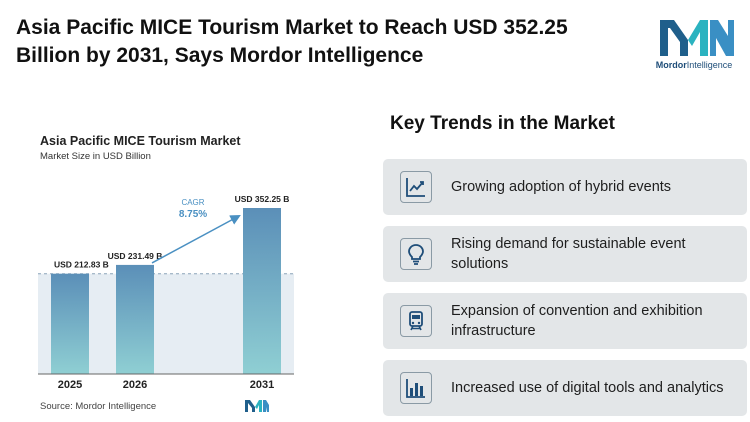 The height and width of the screenshot is (422, 750). What do you see at coordinates (697, 38) in the screenshot?
I see `mordor-logo-mark-icon` at bounding box center [697, 38].